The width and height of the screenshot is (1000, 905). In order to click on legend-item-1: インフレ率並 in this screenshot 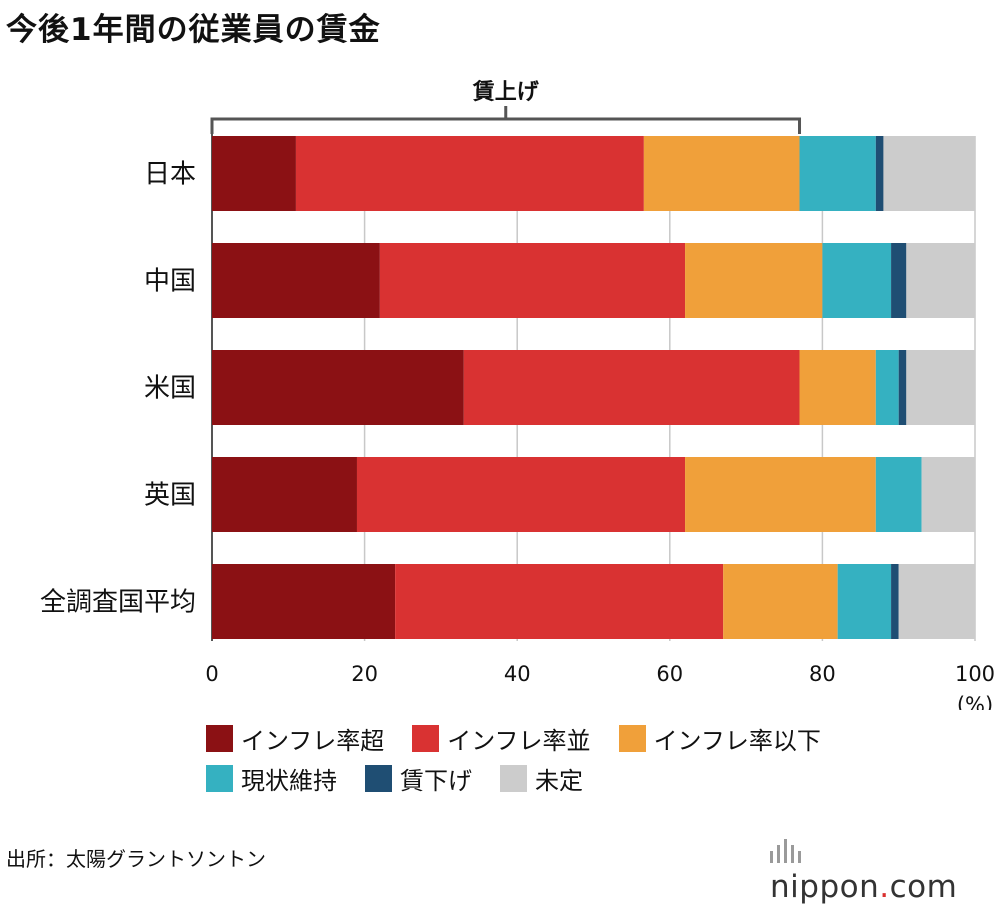, I will do `click(501, 738)`.